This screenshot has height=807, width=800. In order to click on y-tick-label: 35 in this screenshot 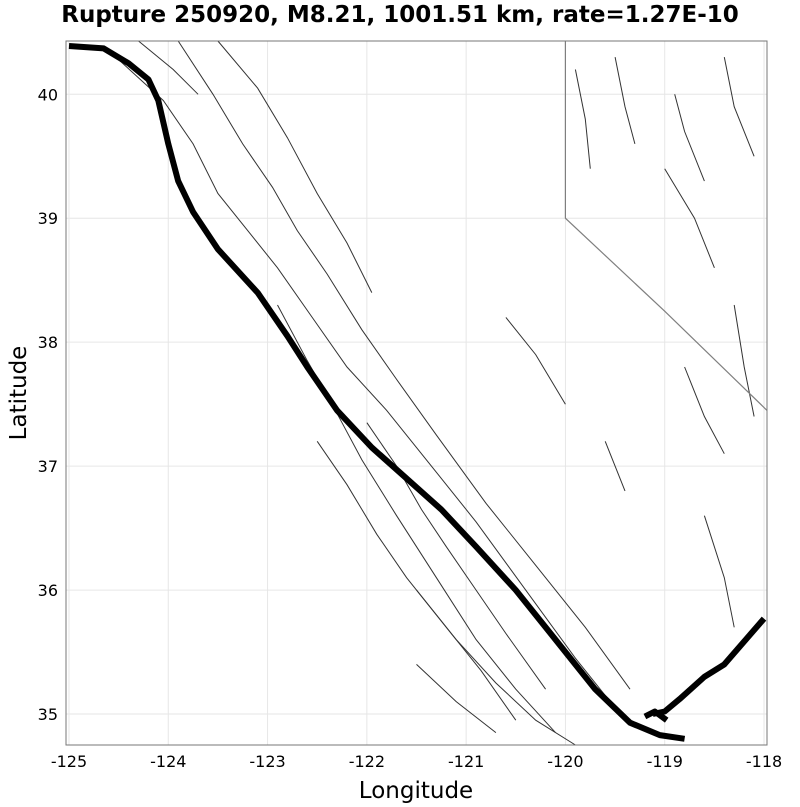, I will do `click(48, 714)`.